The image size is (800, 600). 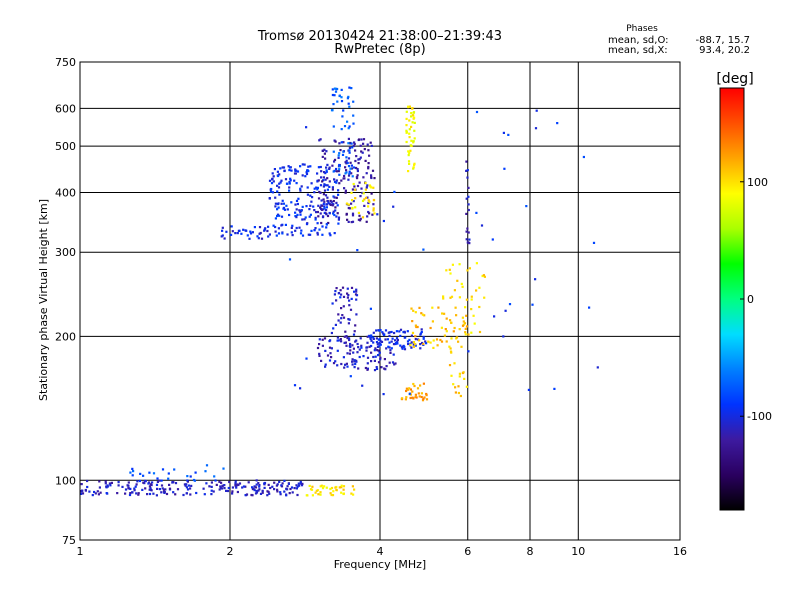 What do you see at coordinates (757, 182) in the screenshot?
I see `colorbar-tick-label: 100` at bounding box center [757, 182].